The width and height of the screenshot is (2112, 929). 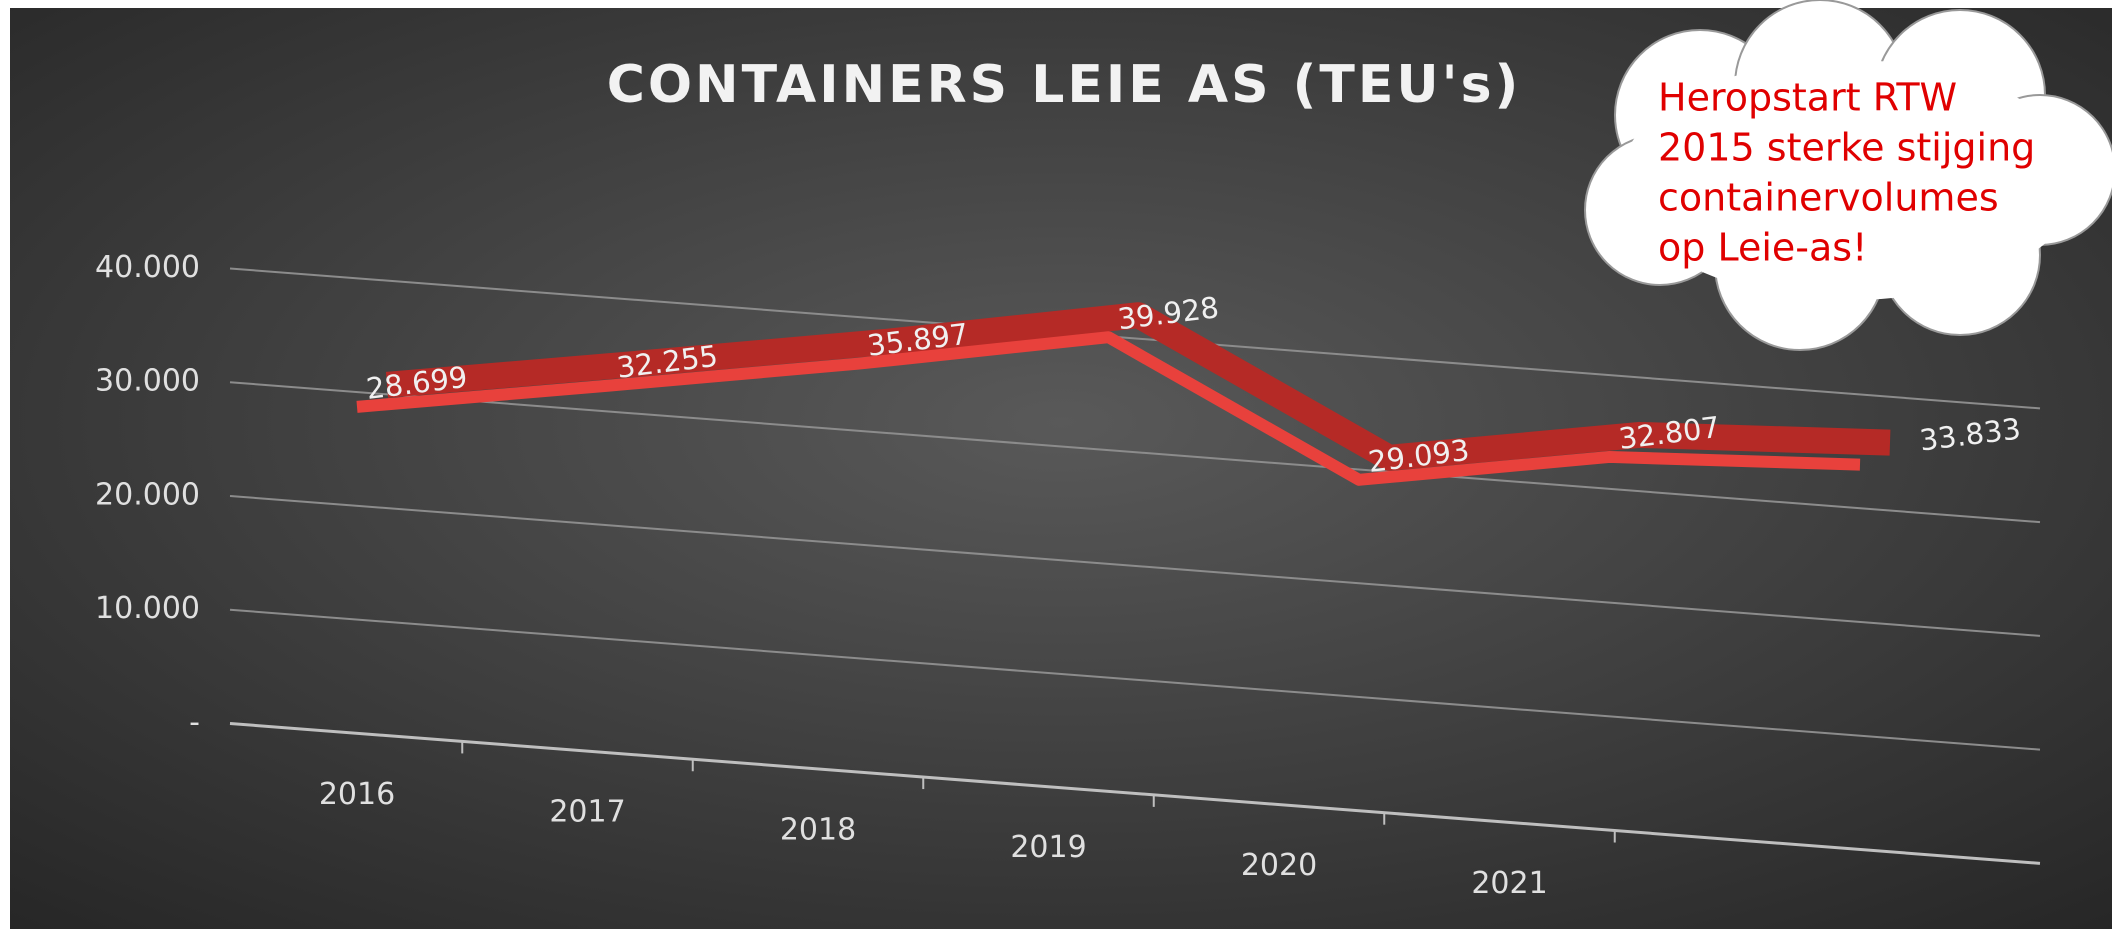 I want to click on annotation-text: op Leie-as!, so click(x=1762, y=248).